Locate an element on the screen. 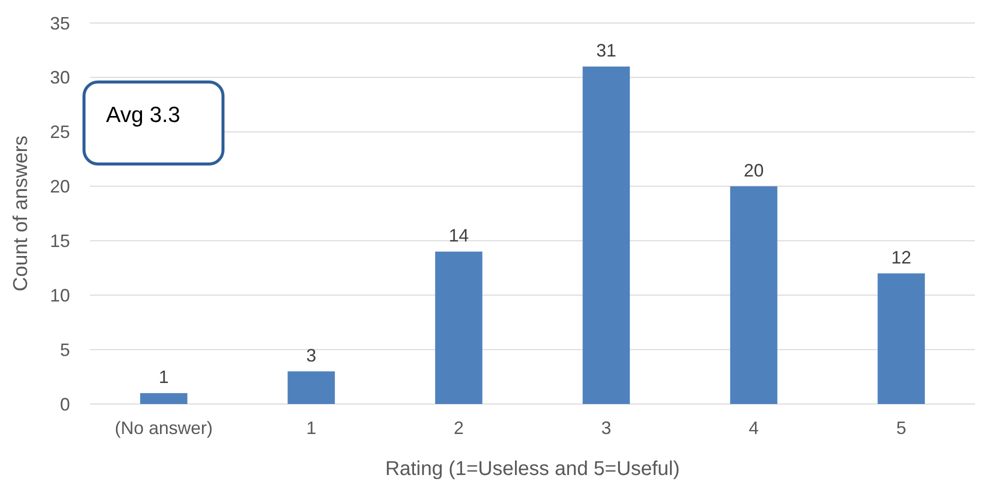  data-label: 14 is located at coordinates (458, 236).